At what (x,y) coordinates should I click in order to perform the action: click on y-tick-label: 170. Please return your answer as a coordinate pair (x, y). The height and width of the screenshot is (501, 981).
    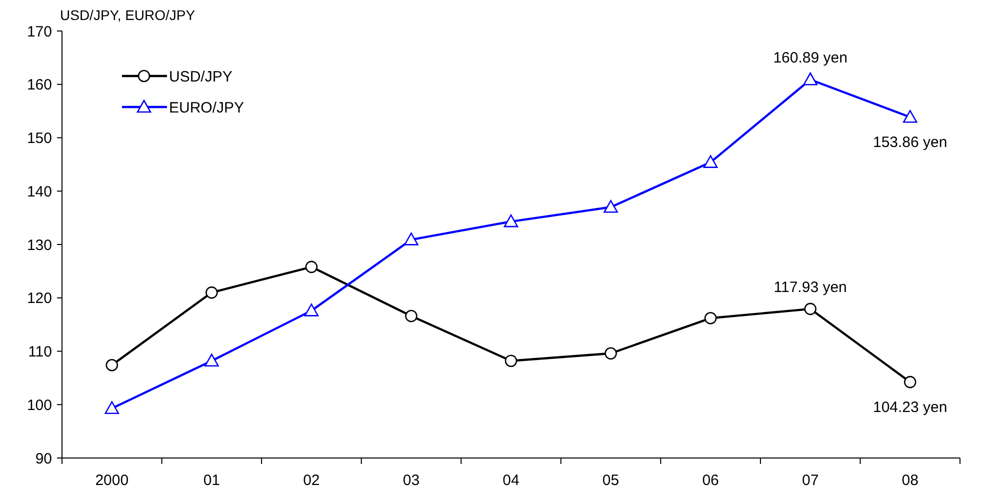
    Looking at the image, I should click on (39, 31).